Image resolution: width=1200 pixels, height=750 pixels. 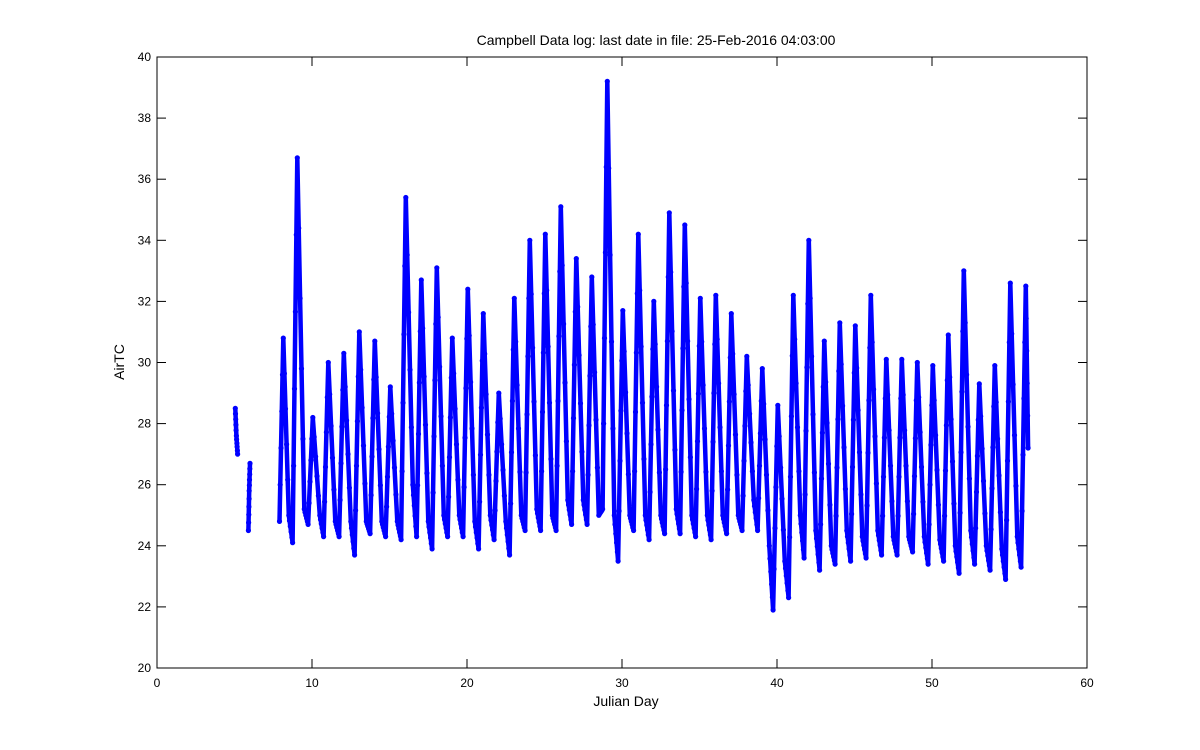 What do you see at coordinates (932, 683) in the screenshot?
I see `x-tick-label: 50` at bounding box center [932, 683].